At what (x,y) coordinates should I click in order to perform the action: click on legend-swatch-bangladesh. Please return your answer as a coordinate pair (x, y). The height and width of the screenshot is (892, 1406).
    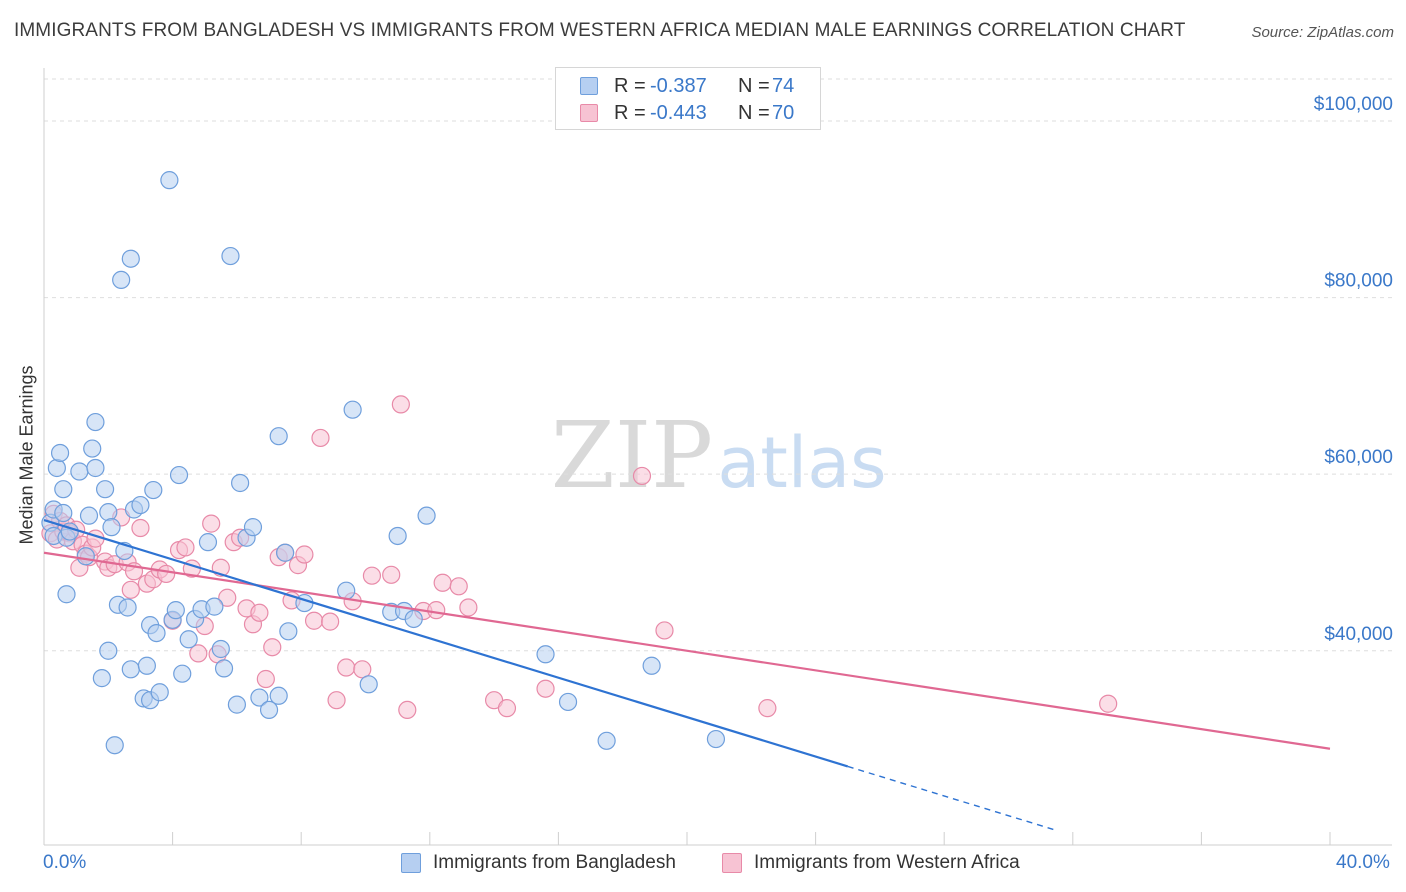
    Looking at the image, I should click on (589, 86).